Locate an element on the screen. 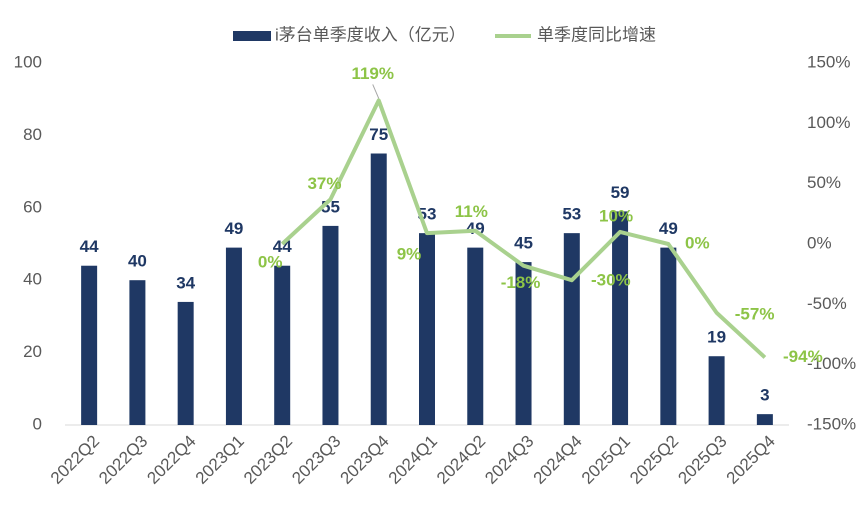  y2-tick-label: -100% is located at coordinates (831, 363).